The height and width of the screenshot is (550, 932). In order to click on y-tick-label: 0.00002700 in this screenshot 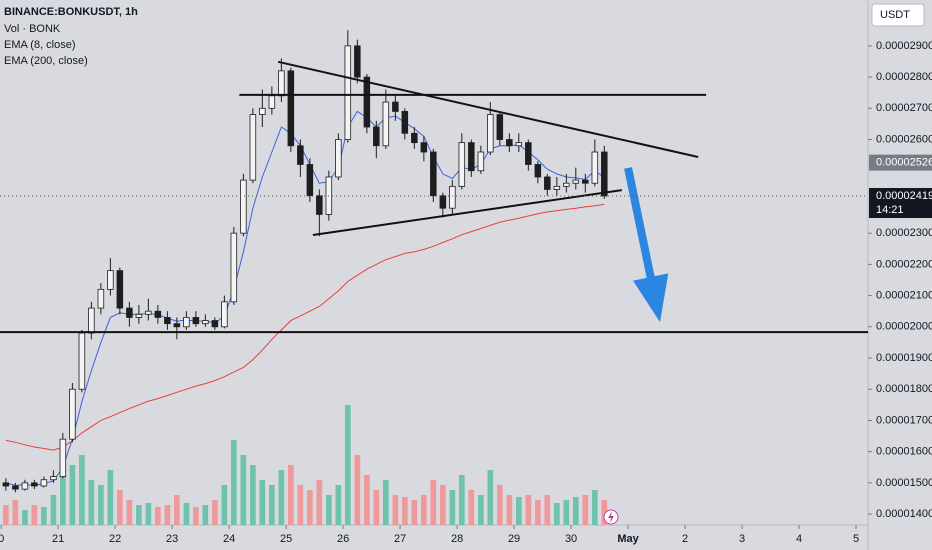, I will do `click(904, 108)`.